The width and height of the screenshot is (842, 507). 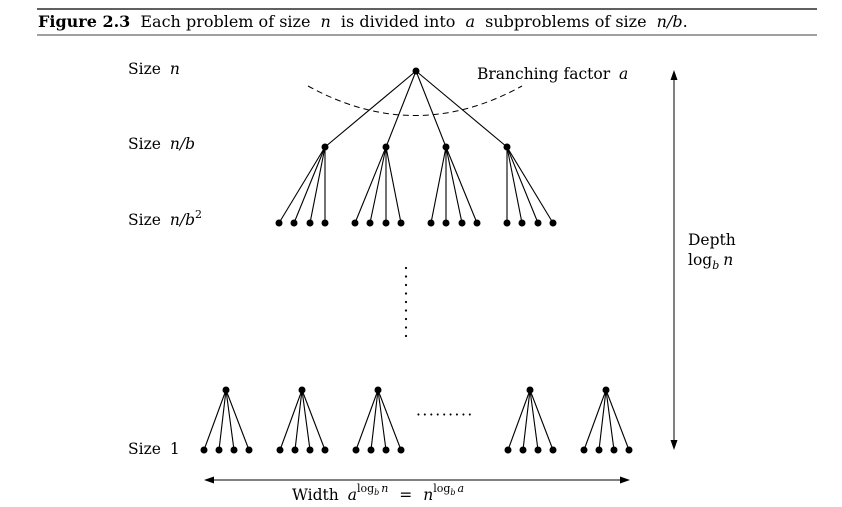 What do you see at coordinates (710, 261) in the screenshot?
I see `depth-value: logb n` at bounding box center [710, 261].